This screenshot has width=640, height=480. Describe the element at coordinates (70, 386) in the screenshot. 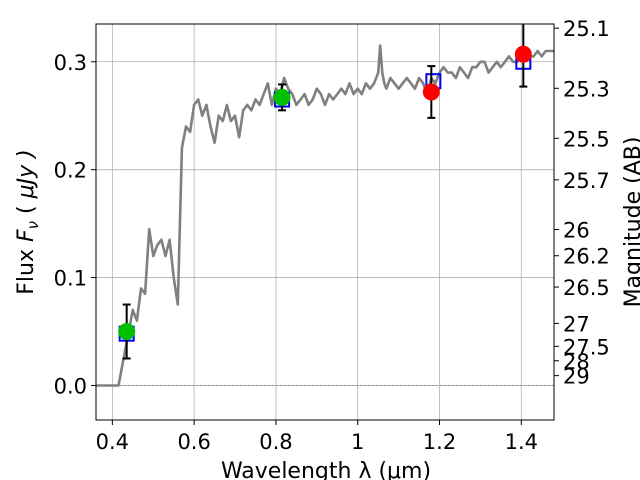

I see `y-tick-label: 0.0` at that location.